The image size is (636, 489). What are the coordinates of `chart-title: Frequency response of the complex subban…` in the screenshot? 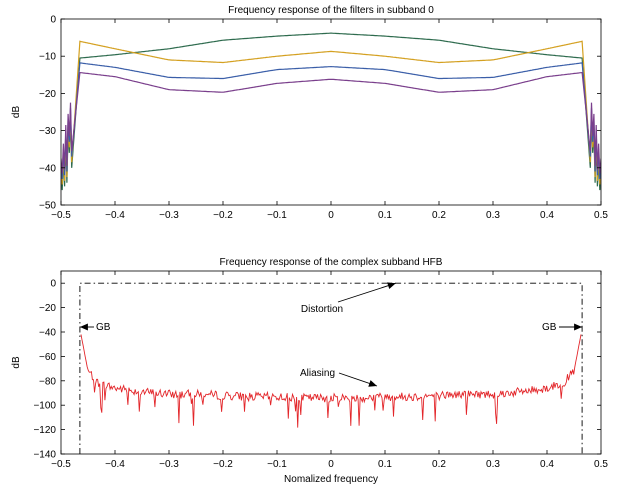 It's located at (331, 262).